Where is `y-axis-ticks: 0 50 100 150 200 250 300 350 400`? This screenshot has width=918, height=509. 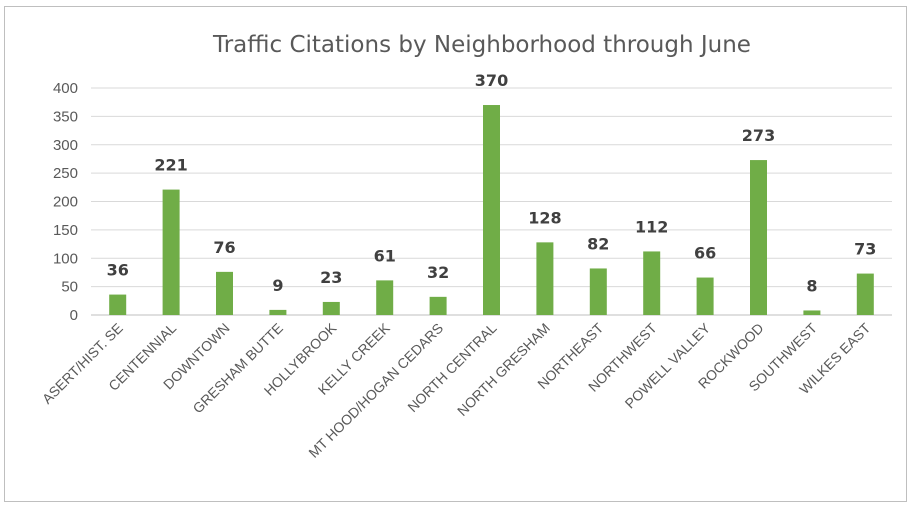 y-axis-ticks: 0 50 100 150 200 250 300 350 400 is located at coordinates (65, 202).